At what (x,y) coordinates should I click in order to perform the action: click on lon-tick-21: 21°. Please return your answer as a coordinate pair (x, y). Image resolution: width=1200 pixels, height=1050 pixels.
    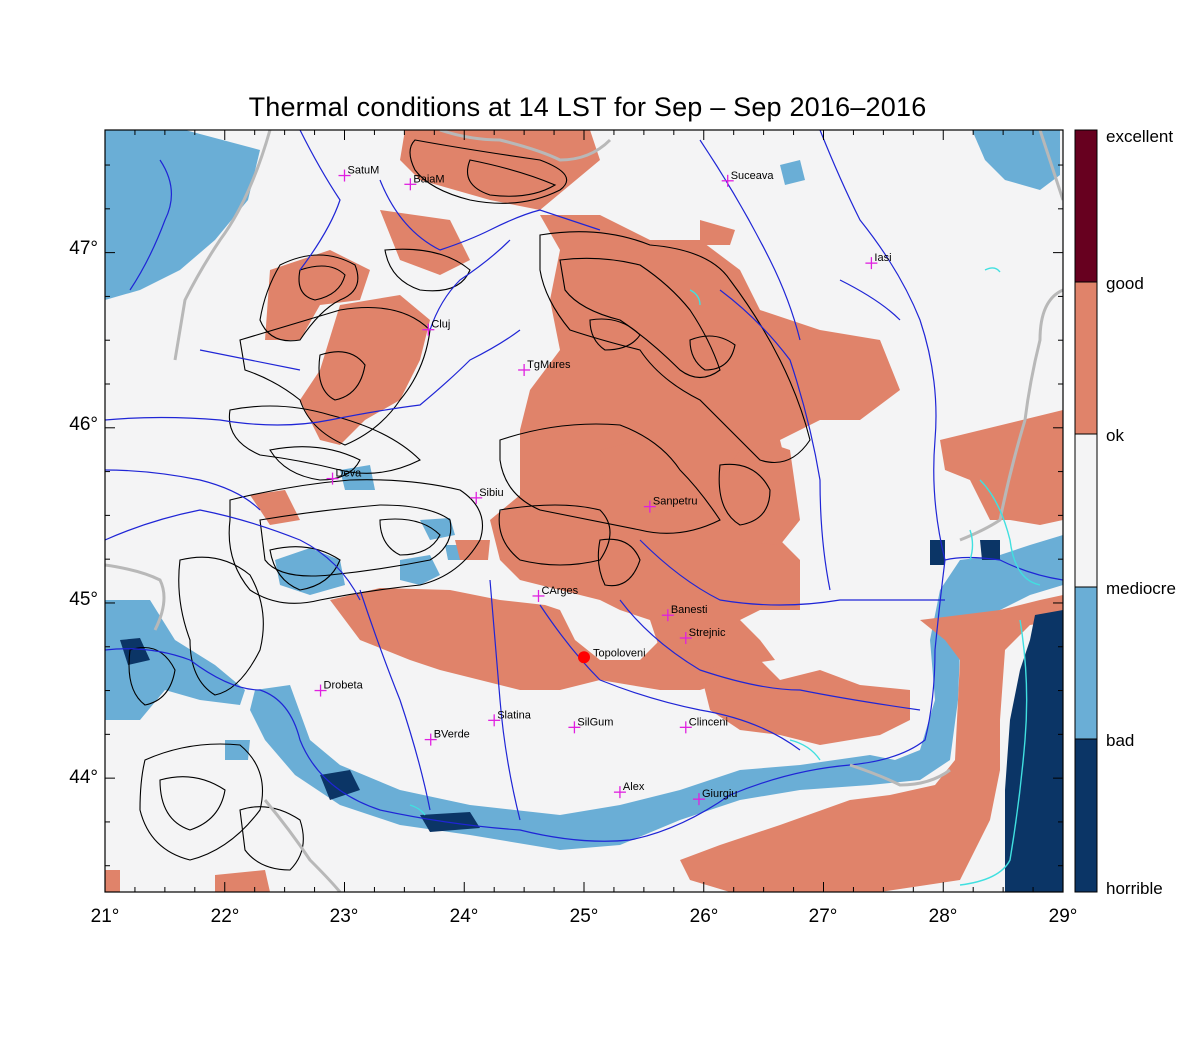
    Looking at the image, I should click on (105, 916).